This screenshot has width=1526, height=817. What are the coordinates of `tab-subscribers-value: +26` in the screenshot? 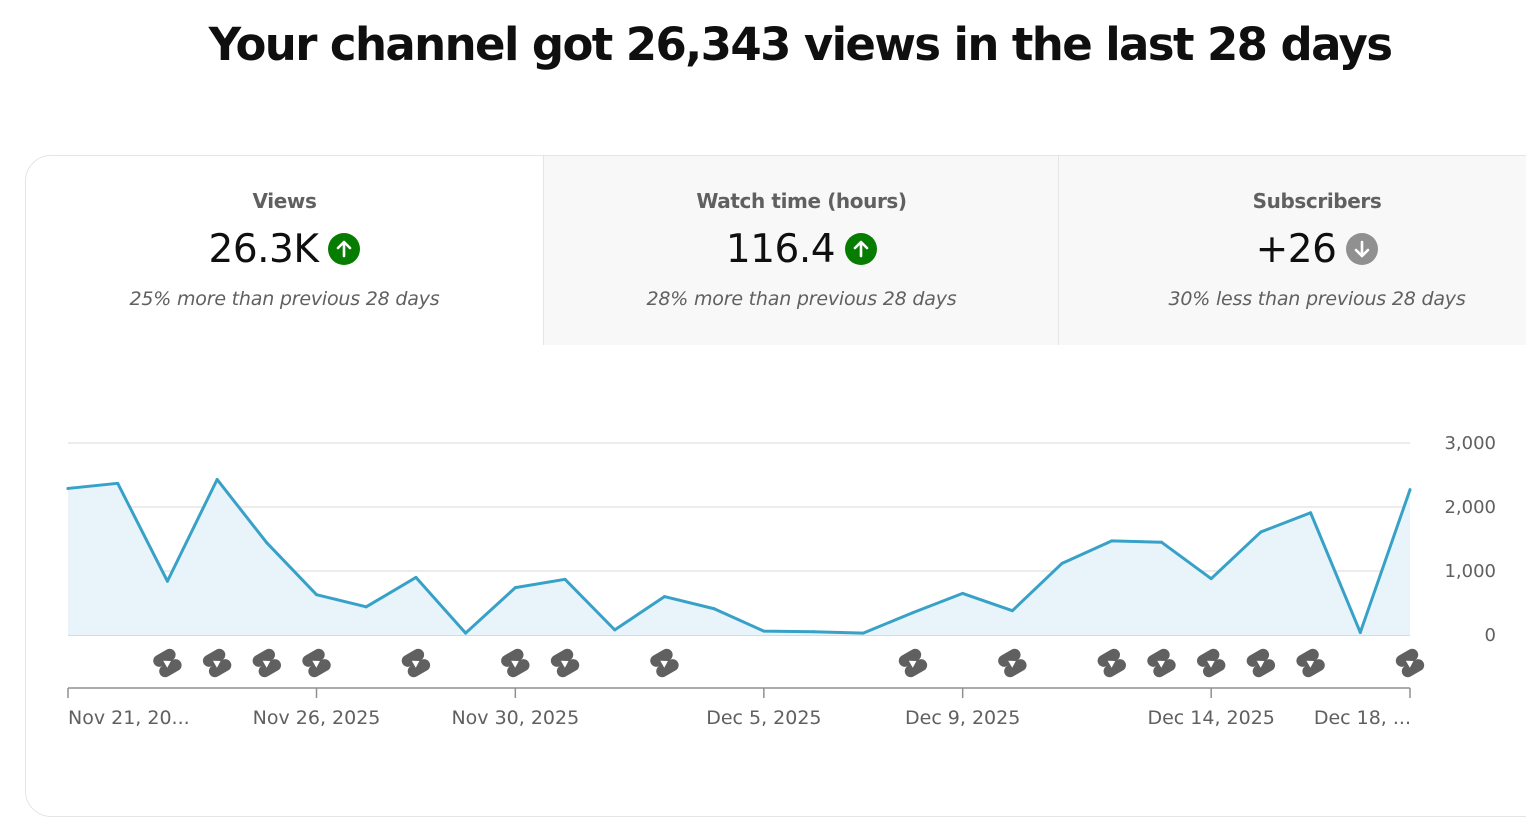 It's located at (1296, 249).